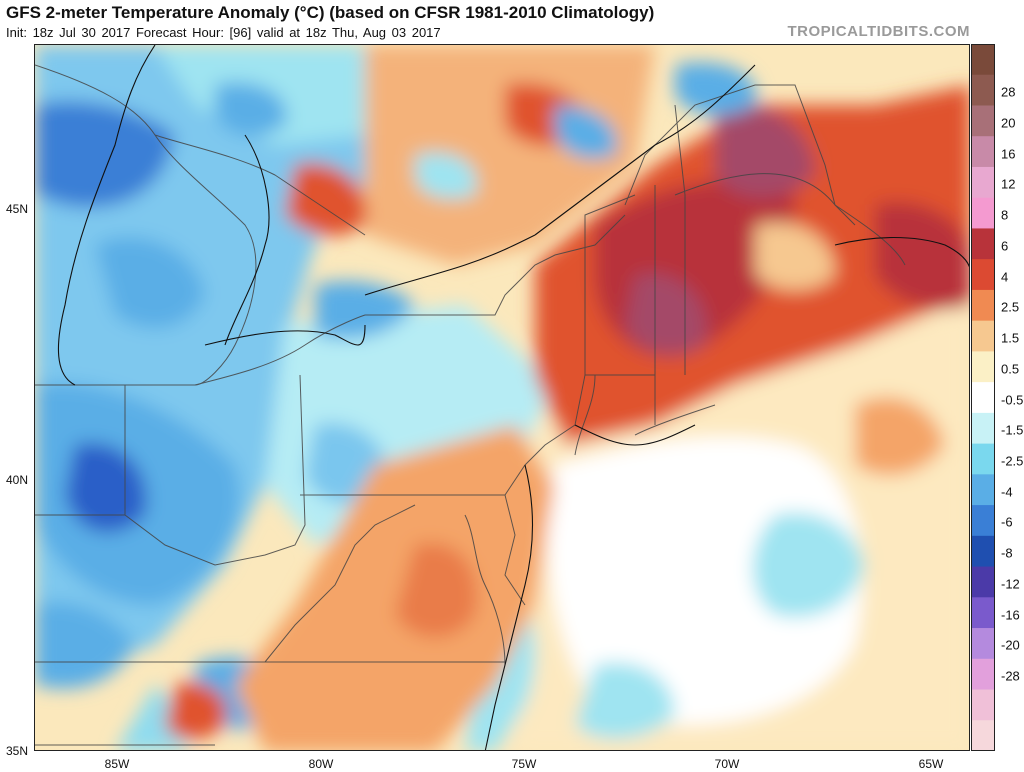 The width and height of the screenshot is (1024, 772). Describe the element at coordinates (1008, 154) in the screenshot. I see `colorbar-tick-label: 16` at that location.